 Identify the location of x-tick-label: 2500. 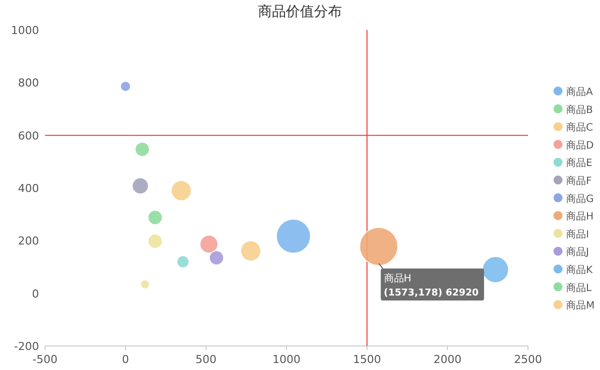
(528, 359).